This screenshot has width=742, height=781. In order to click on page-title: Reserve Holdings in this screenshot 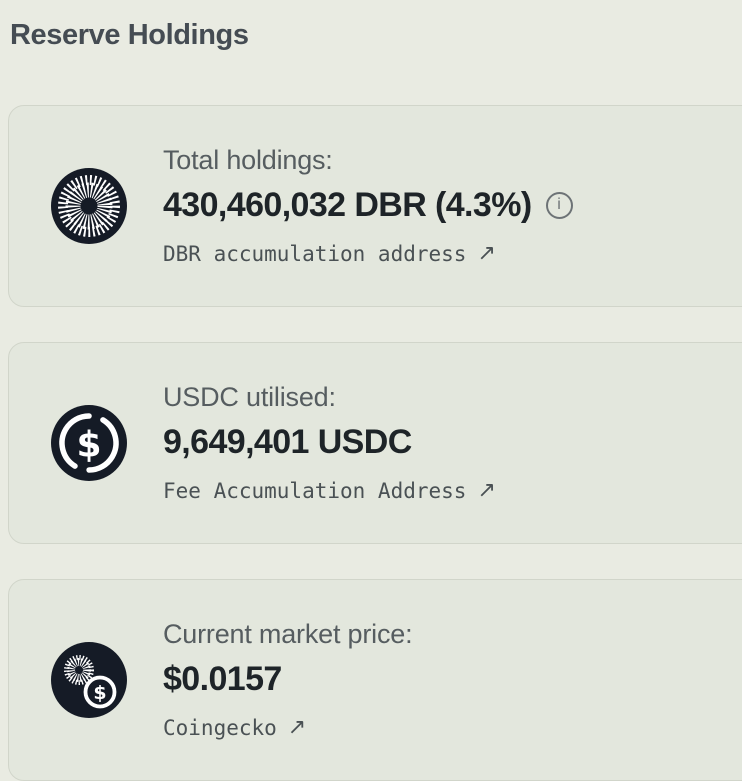, I will do `click(129, 35)`.